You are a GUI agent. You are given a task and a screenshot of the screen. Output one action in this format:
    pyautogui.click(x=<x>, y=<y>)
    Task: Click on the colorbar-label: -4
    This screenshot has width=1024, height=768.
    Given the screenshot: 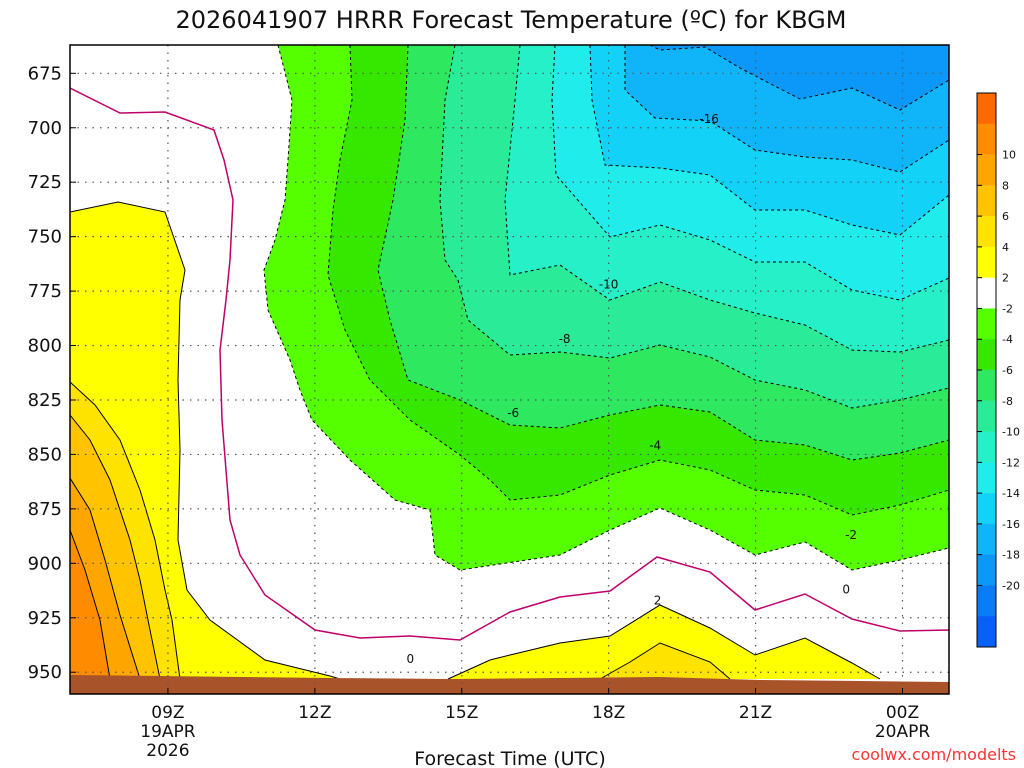 What is the action you would take?
    pyautogui.click(x=1007, y=339)
    